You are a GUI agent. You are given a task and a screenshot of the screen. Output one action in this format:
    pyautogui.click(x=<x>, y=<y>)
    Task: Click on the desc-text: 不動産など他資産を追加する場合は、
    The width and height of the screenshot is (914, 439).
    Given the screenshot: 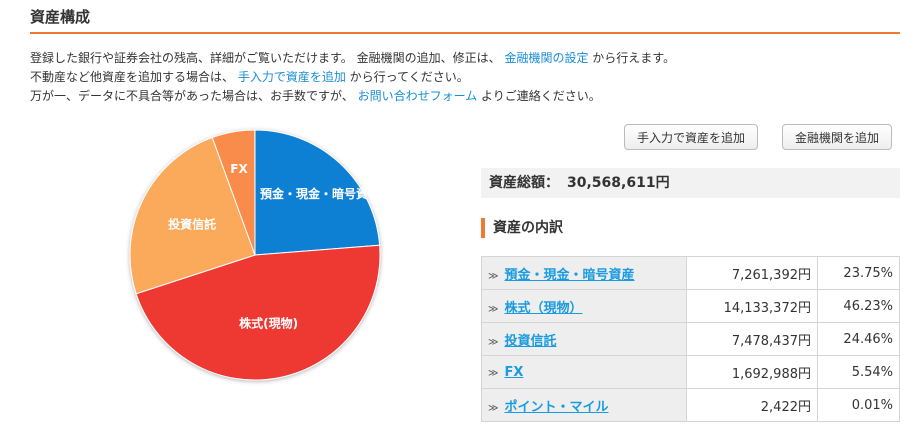 What is the action you would take?
    pyautogui.click(x=134, y=77)
    